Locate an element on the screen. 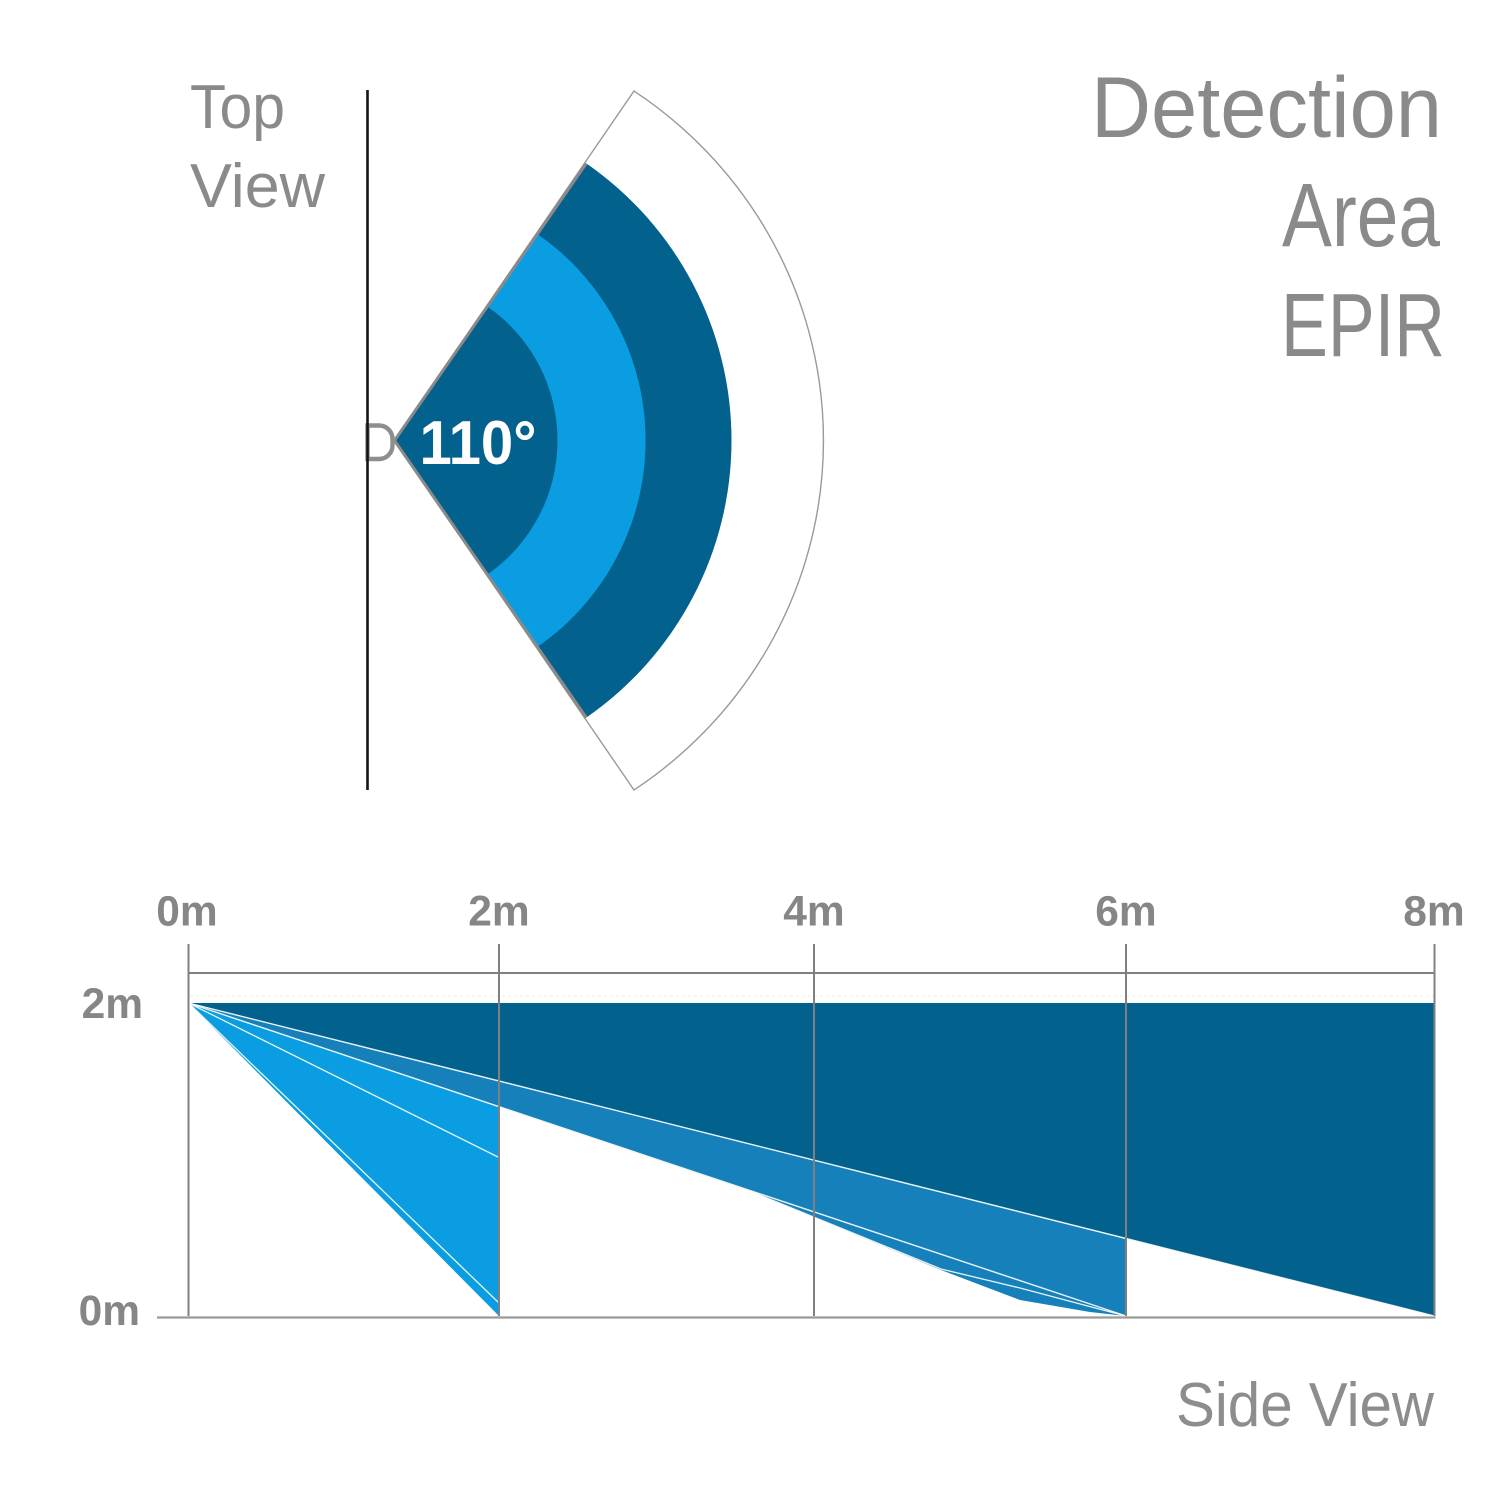 The image size is (1500, 1500). svg-text: EPIR is located at coordinates (1363, 326).